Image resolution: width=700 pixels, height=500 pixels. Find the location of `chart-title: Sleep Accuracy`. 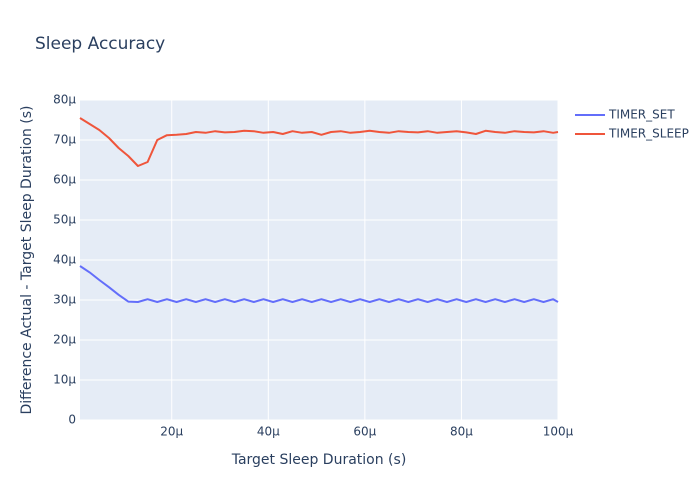

chart-title: Sleep Accuracy is located at coordinates (100, 44).